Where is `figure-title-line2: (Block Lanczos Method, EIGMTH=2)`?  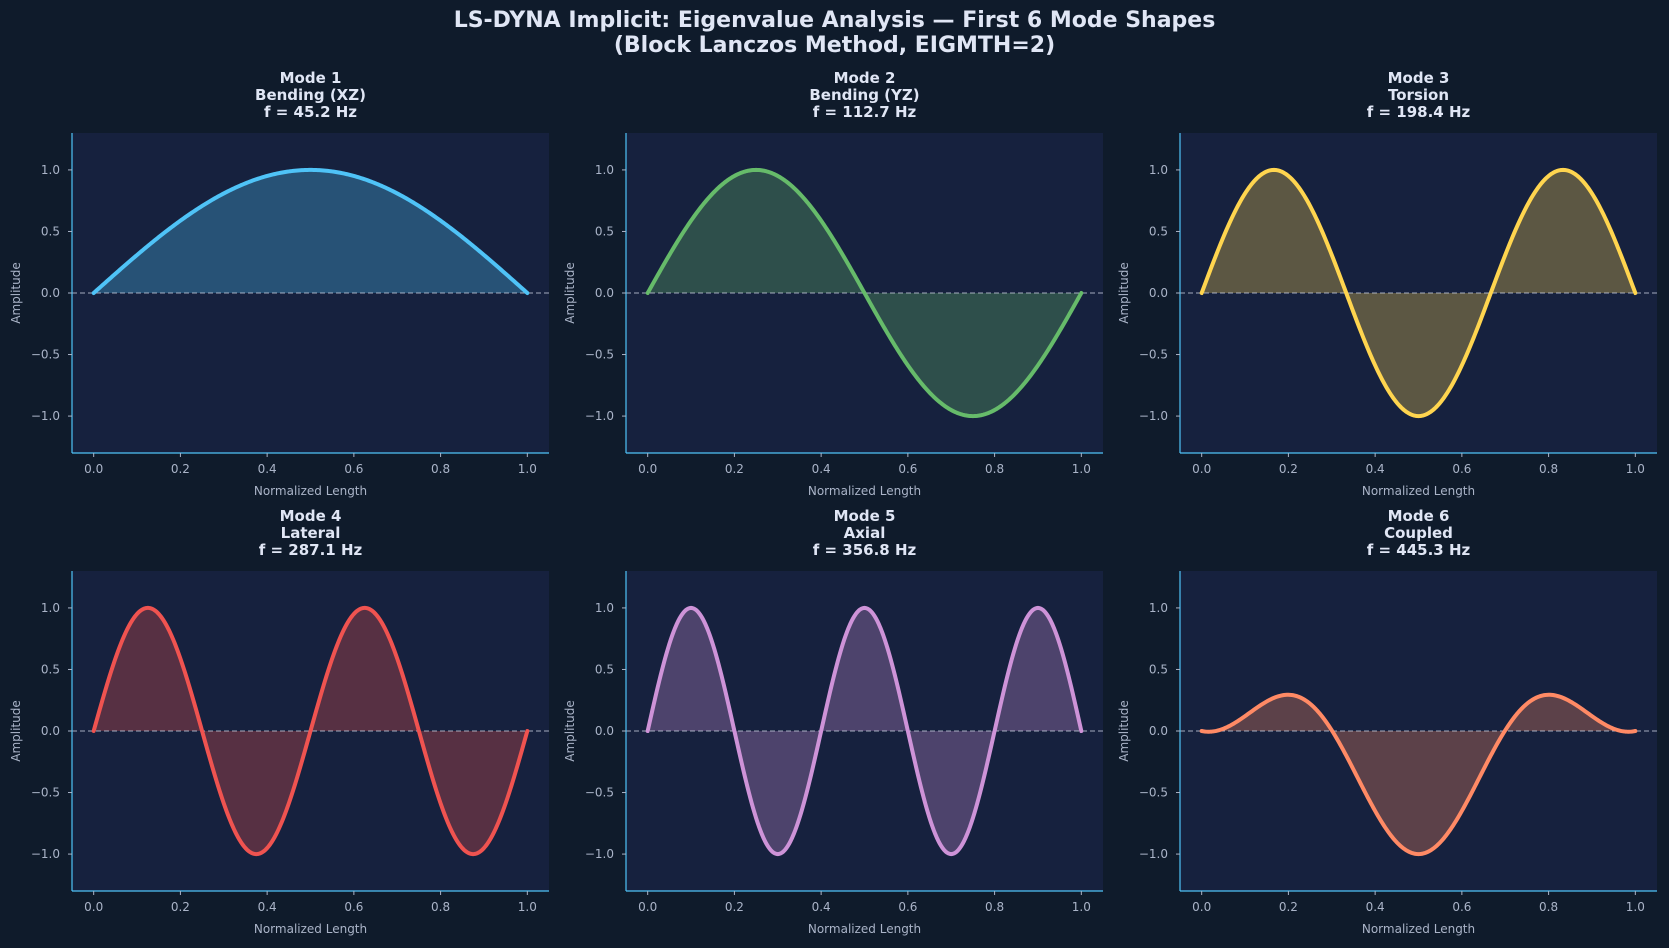 figure-title-line2: (Block Lanczos Method, EIGMTH=2) is located at coordinates (834, 45).